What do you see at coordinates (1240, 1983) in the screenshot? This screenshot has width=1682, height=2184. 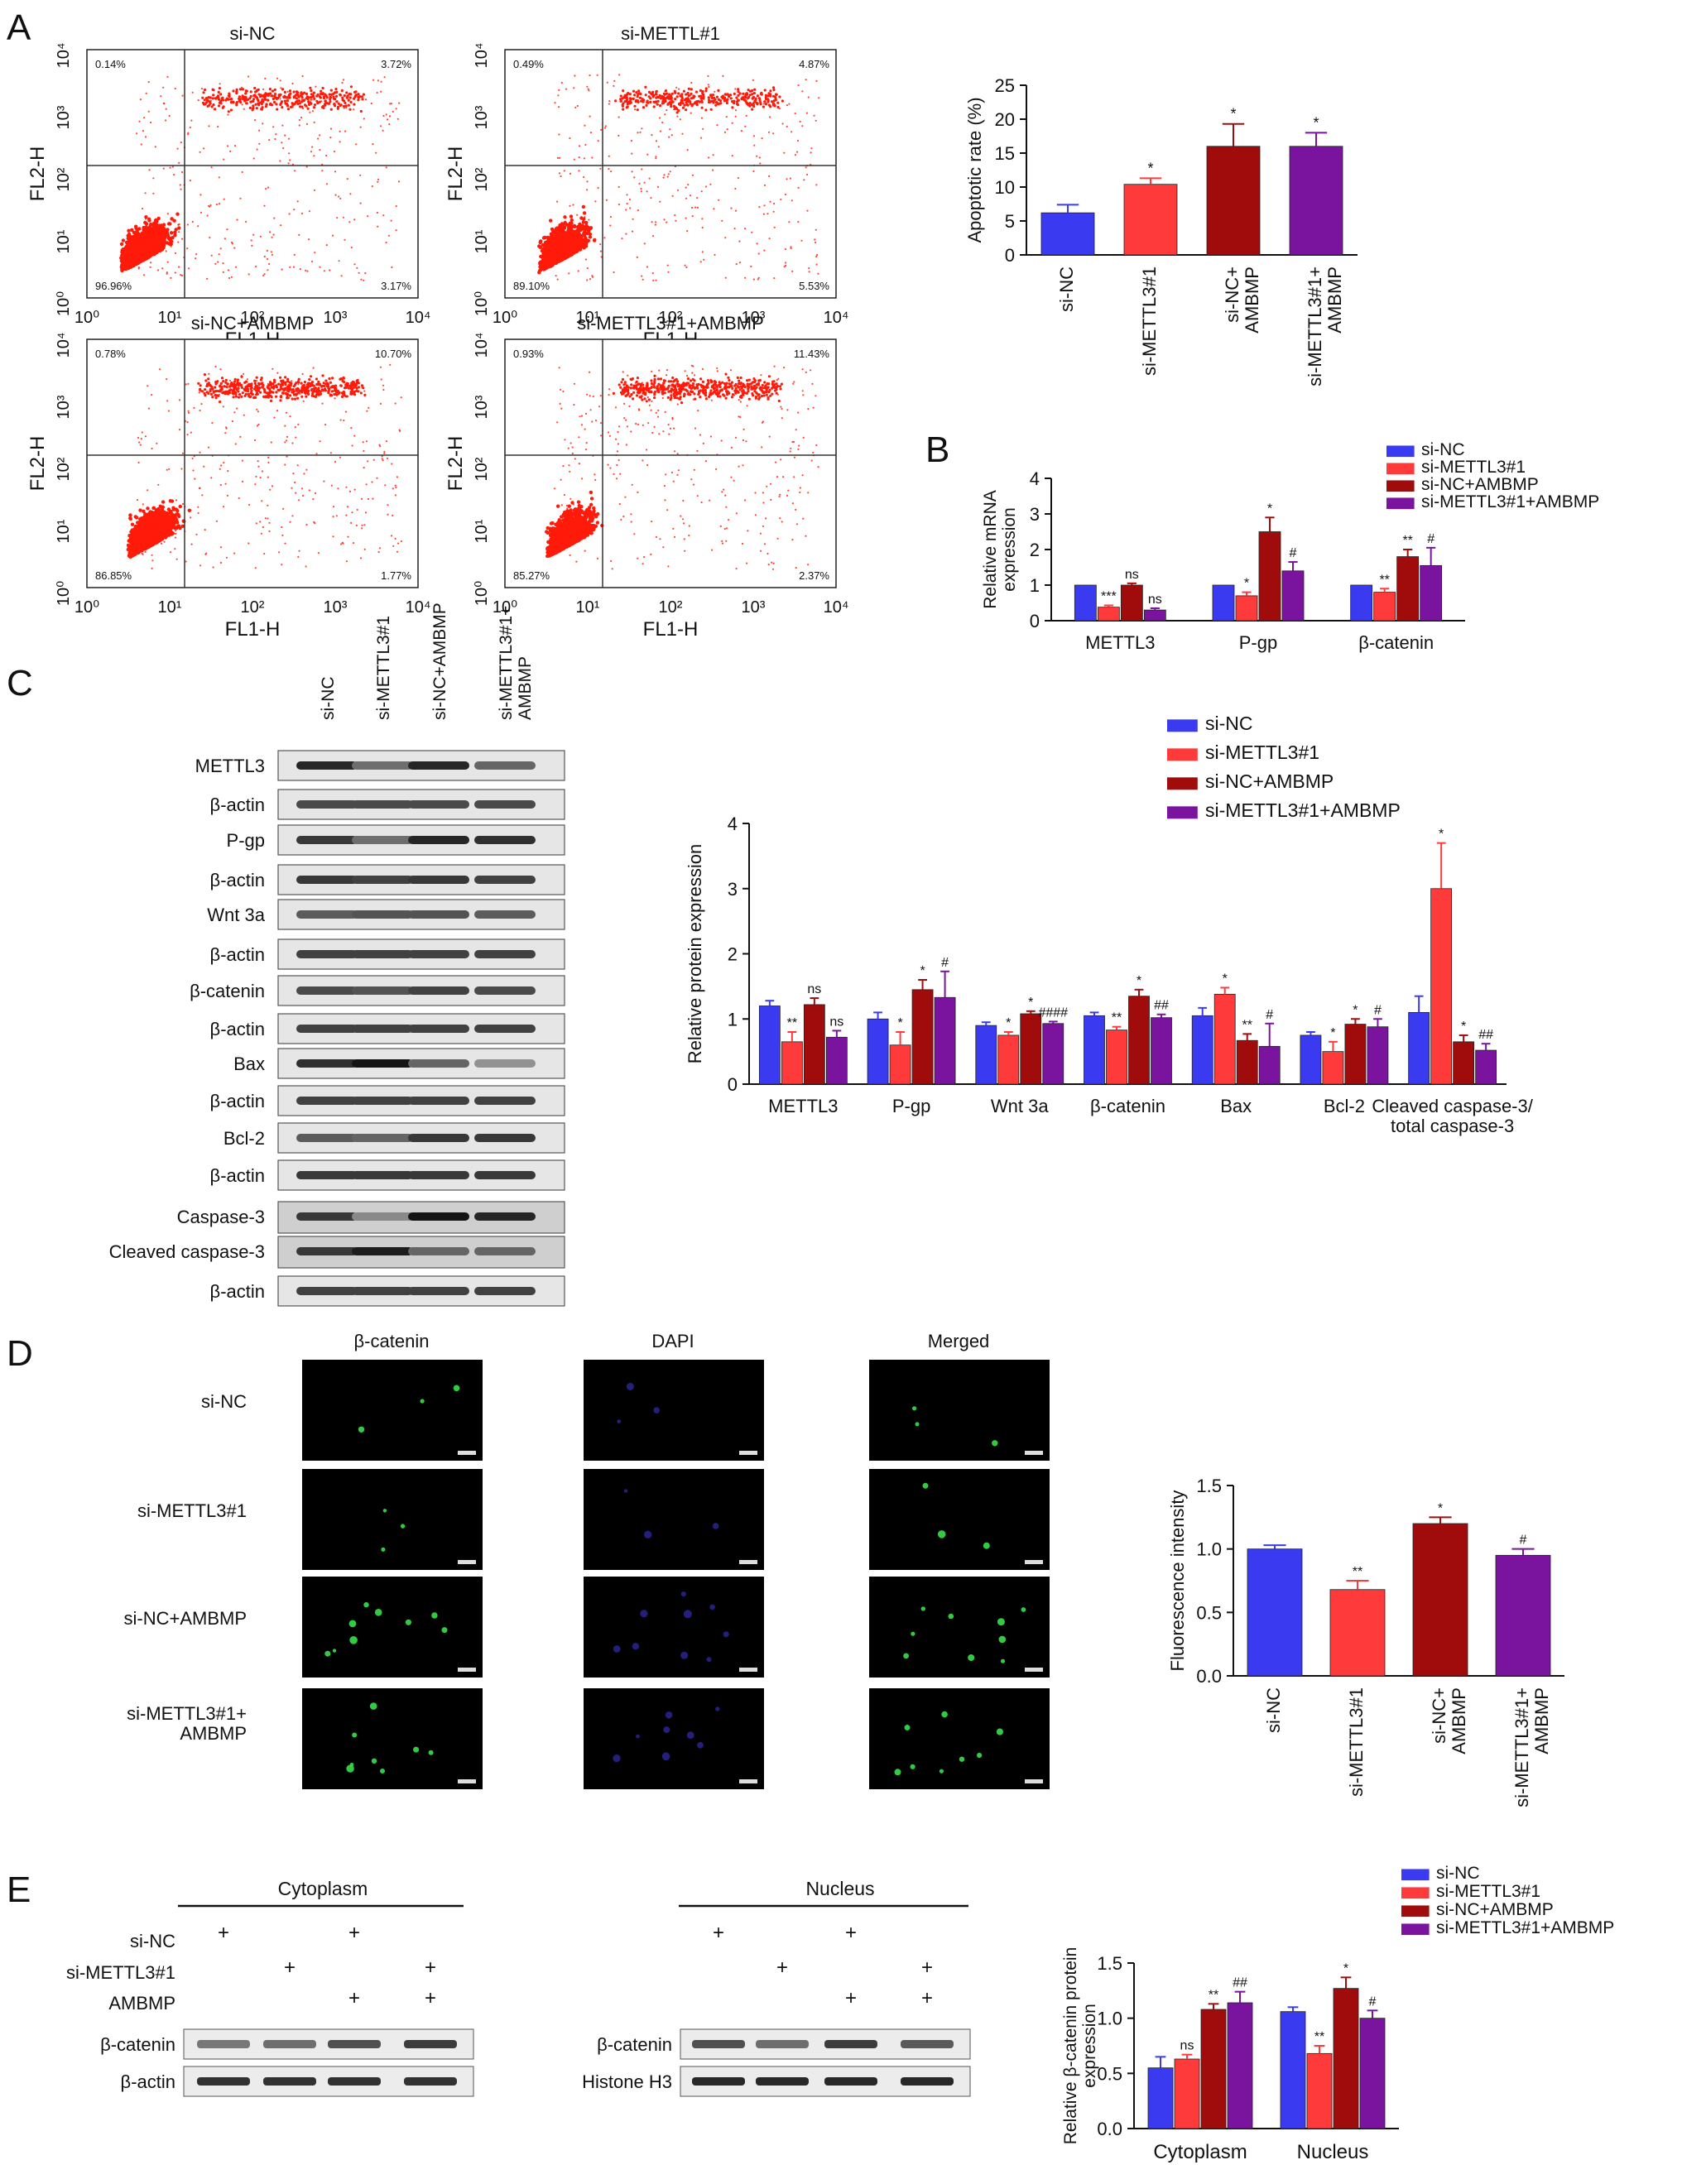 I see `significance-label: ##` at bounding box center [1240, 1983].